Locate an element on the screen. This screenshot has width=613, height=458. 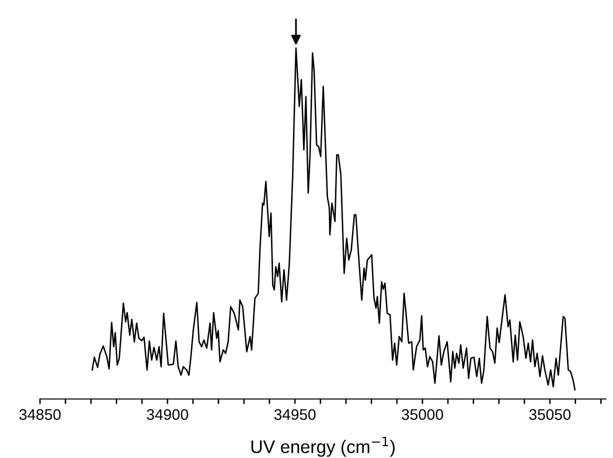
x-axis-title: UV energy (cm$^{−1}$) is located at coordinates (323, 446).